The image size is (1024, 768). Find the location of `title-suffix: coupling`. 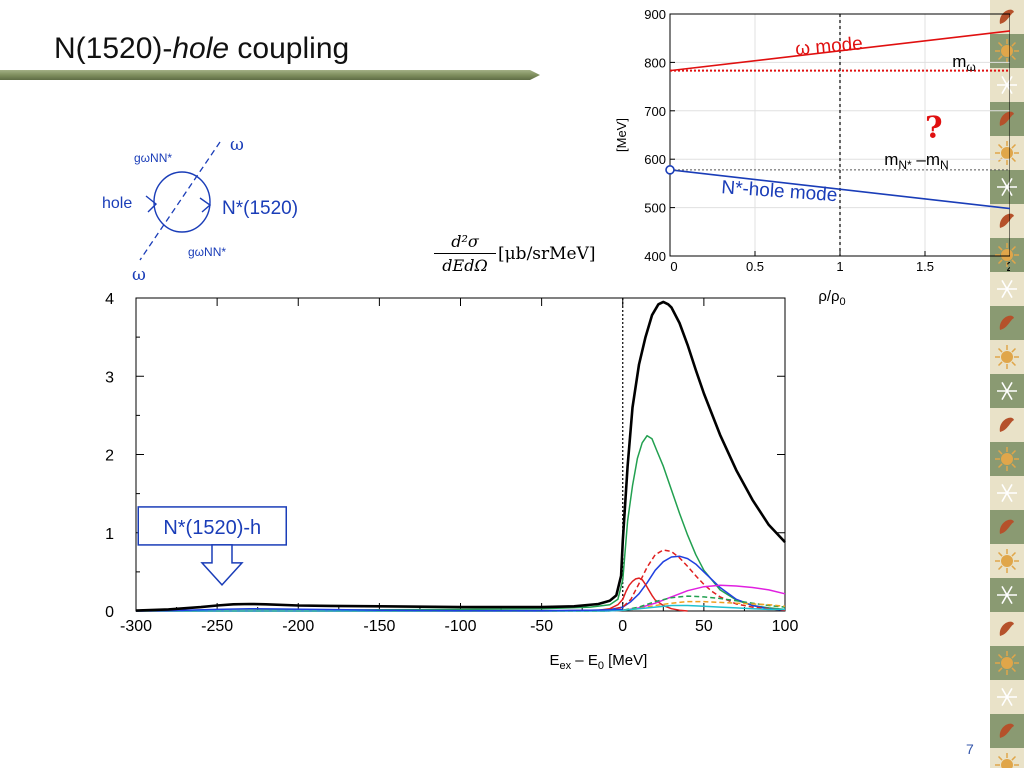

title-suffix: coupling is located at coordinates (289, 48).